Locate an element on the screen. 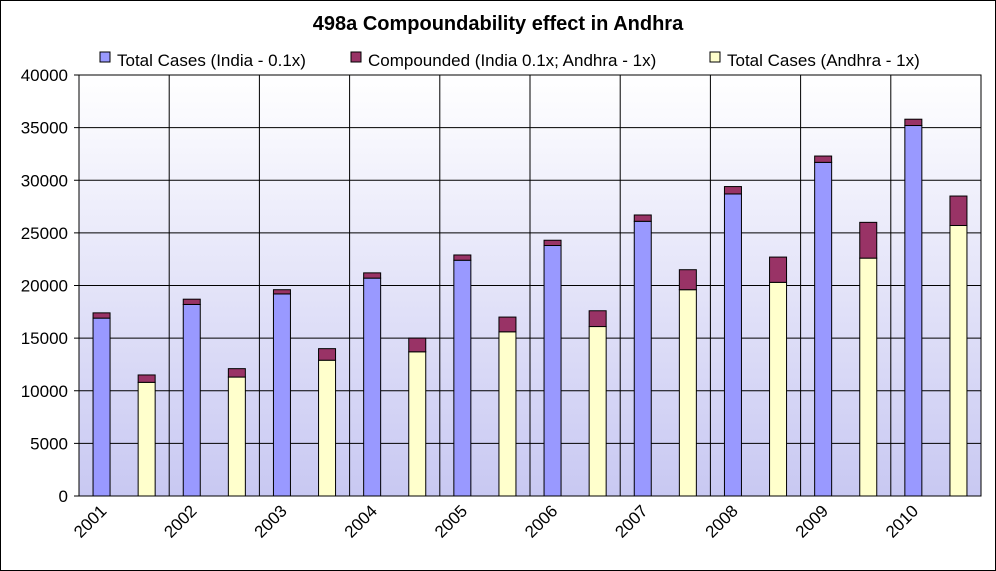 The width and height of the screenshot is (996, 571). y-tick-label: 20000 is located at coordinates (44, 286).